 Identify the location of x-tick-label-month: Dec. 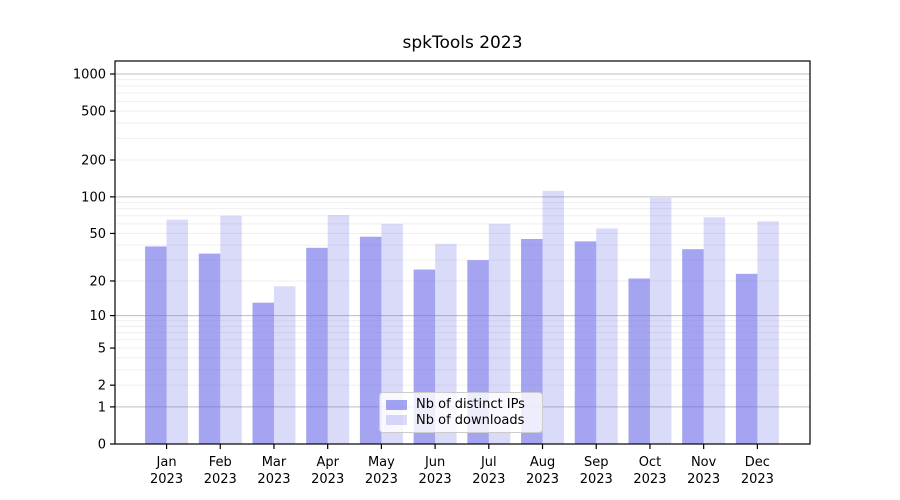
(757, 462).